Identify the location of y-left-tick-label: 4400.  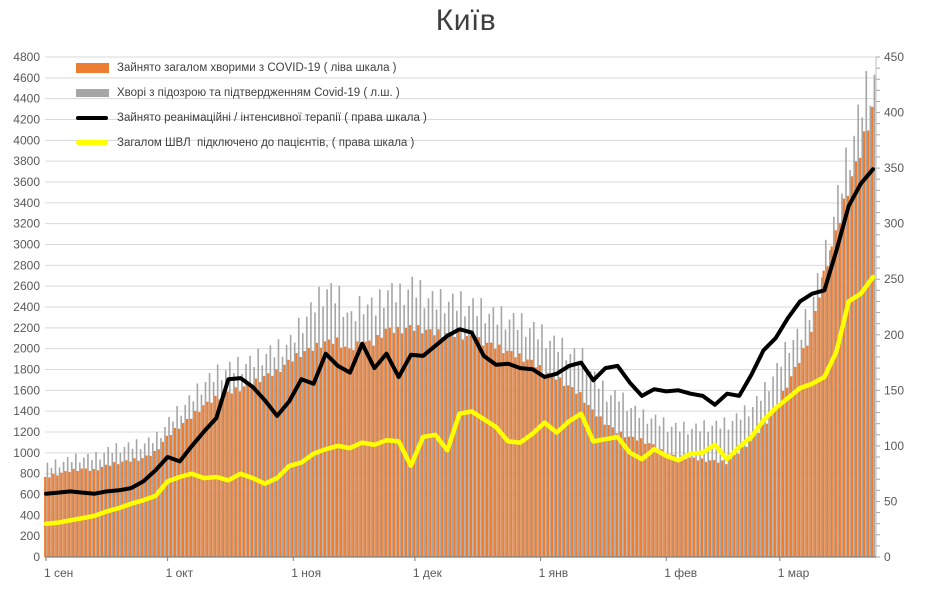
(26, 99).